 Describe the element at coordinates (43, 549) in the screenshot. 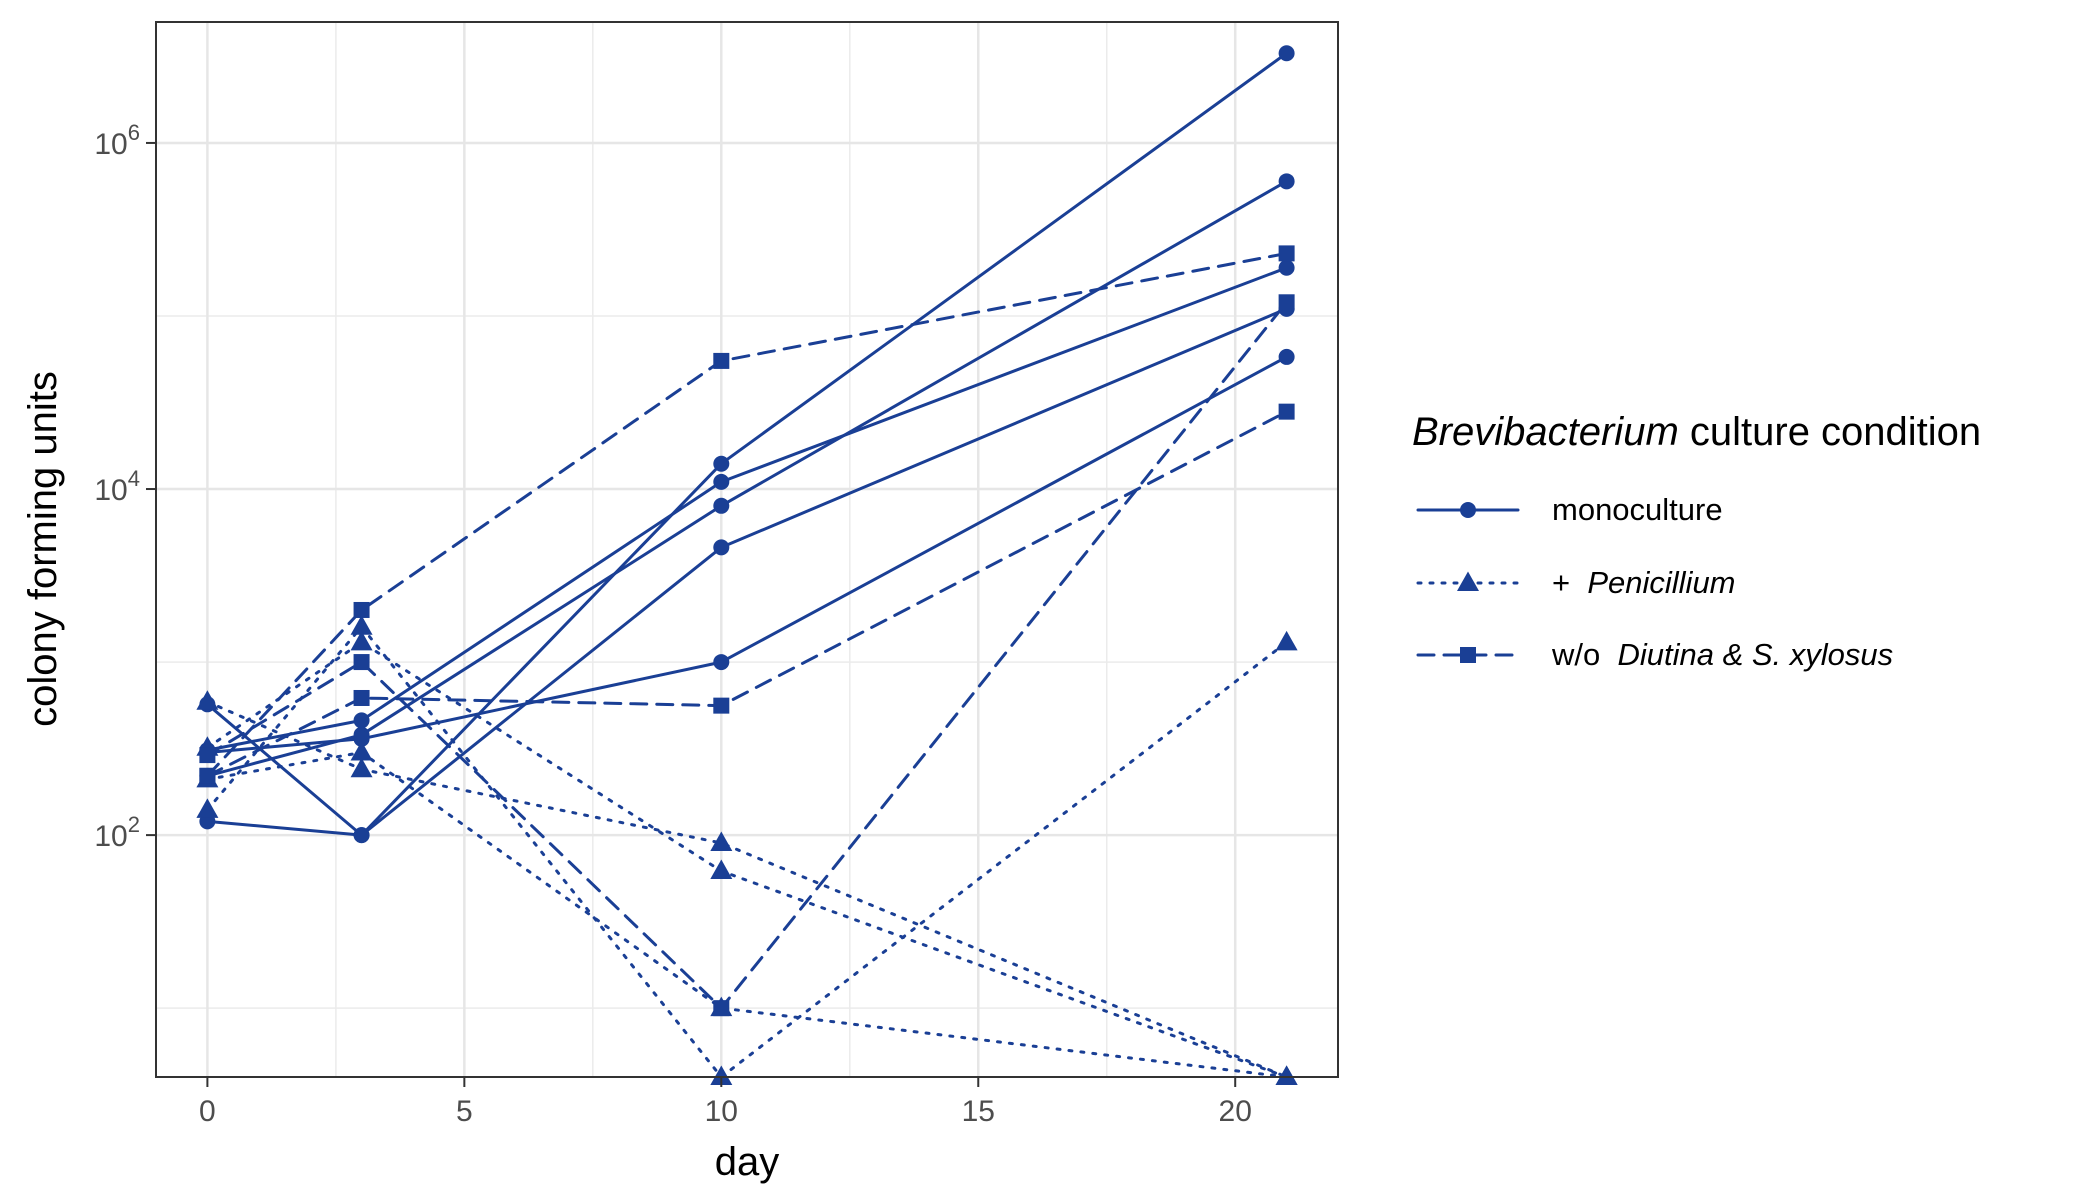

I see `y-axis-label: colony forming units` at that location.